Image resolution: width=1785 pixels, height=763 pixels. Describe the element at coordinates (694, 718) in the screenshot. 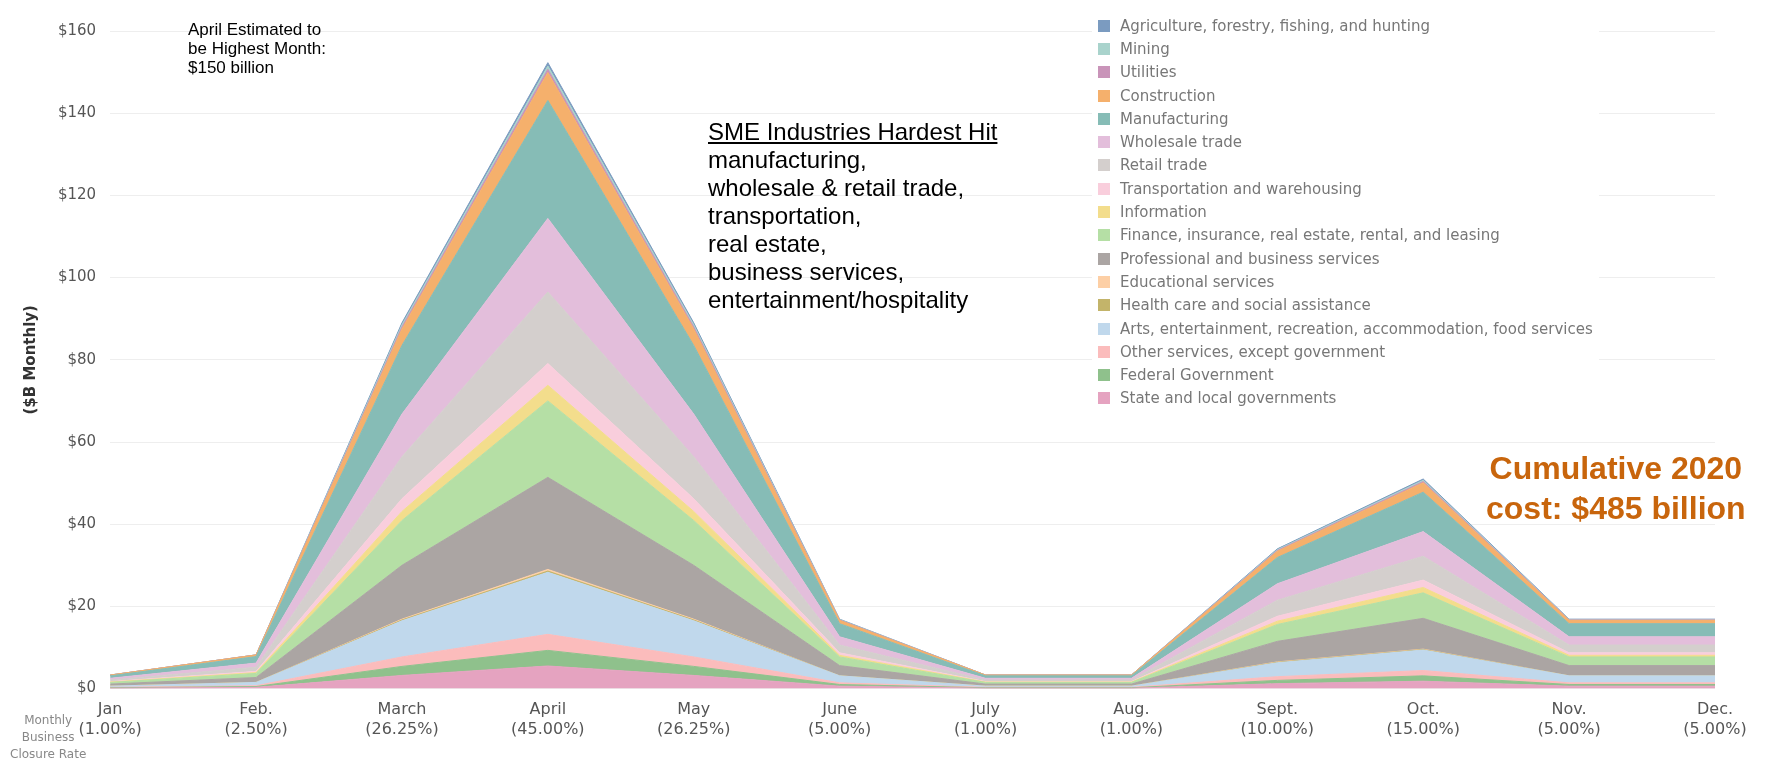

I see `x-tick-label: May (26.25%)` at that location.